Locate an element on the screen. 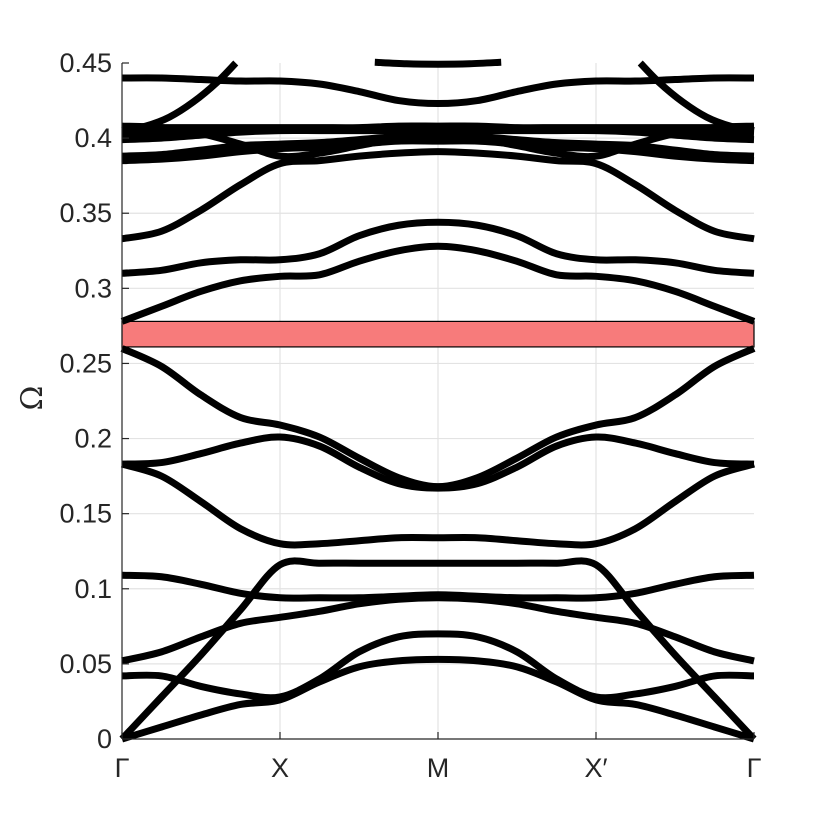 The image size is (830, 830). y-tick-label: 0.25 is located at coordinates (85, 363).